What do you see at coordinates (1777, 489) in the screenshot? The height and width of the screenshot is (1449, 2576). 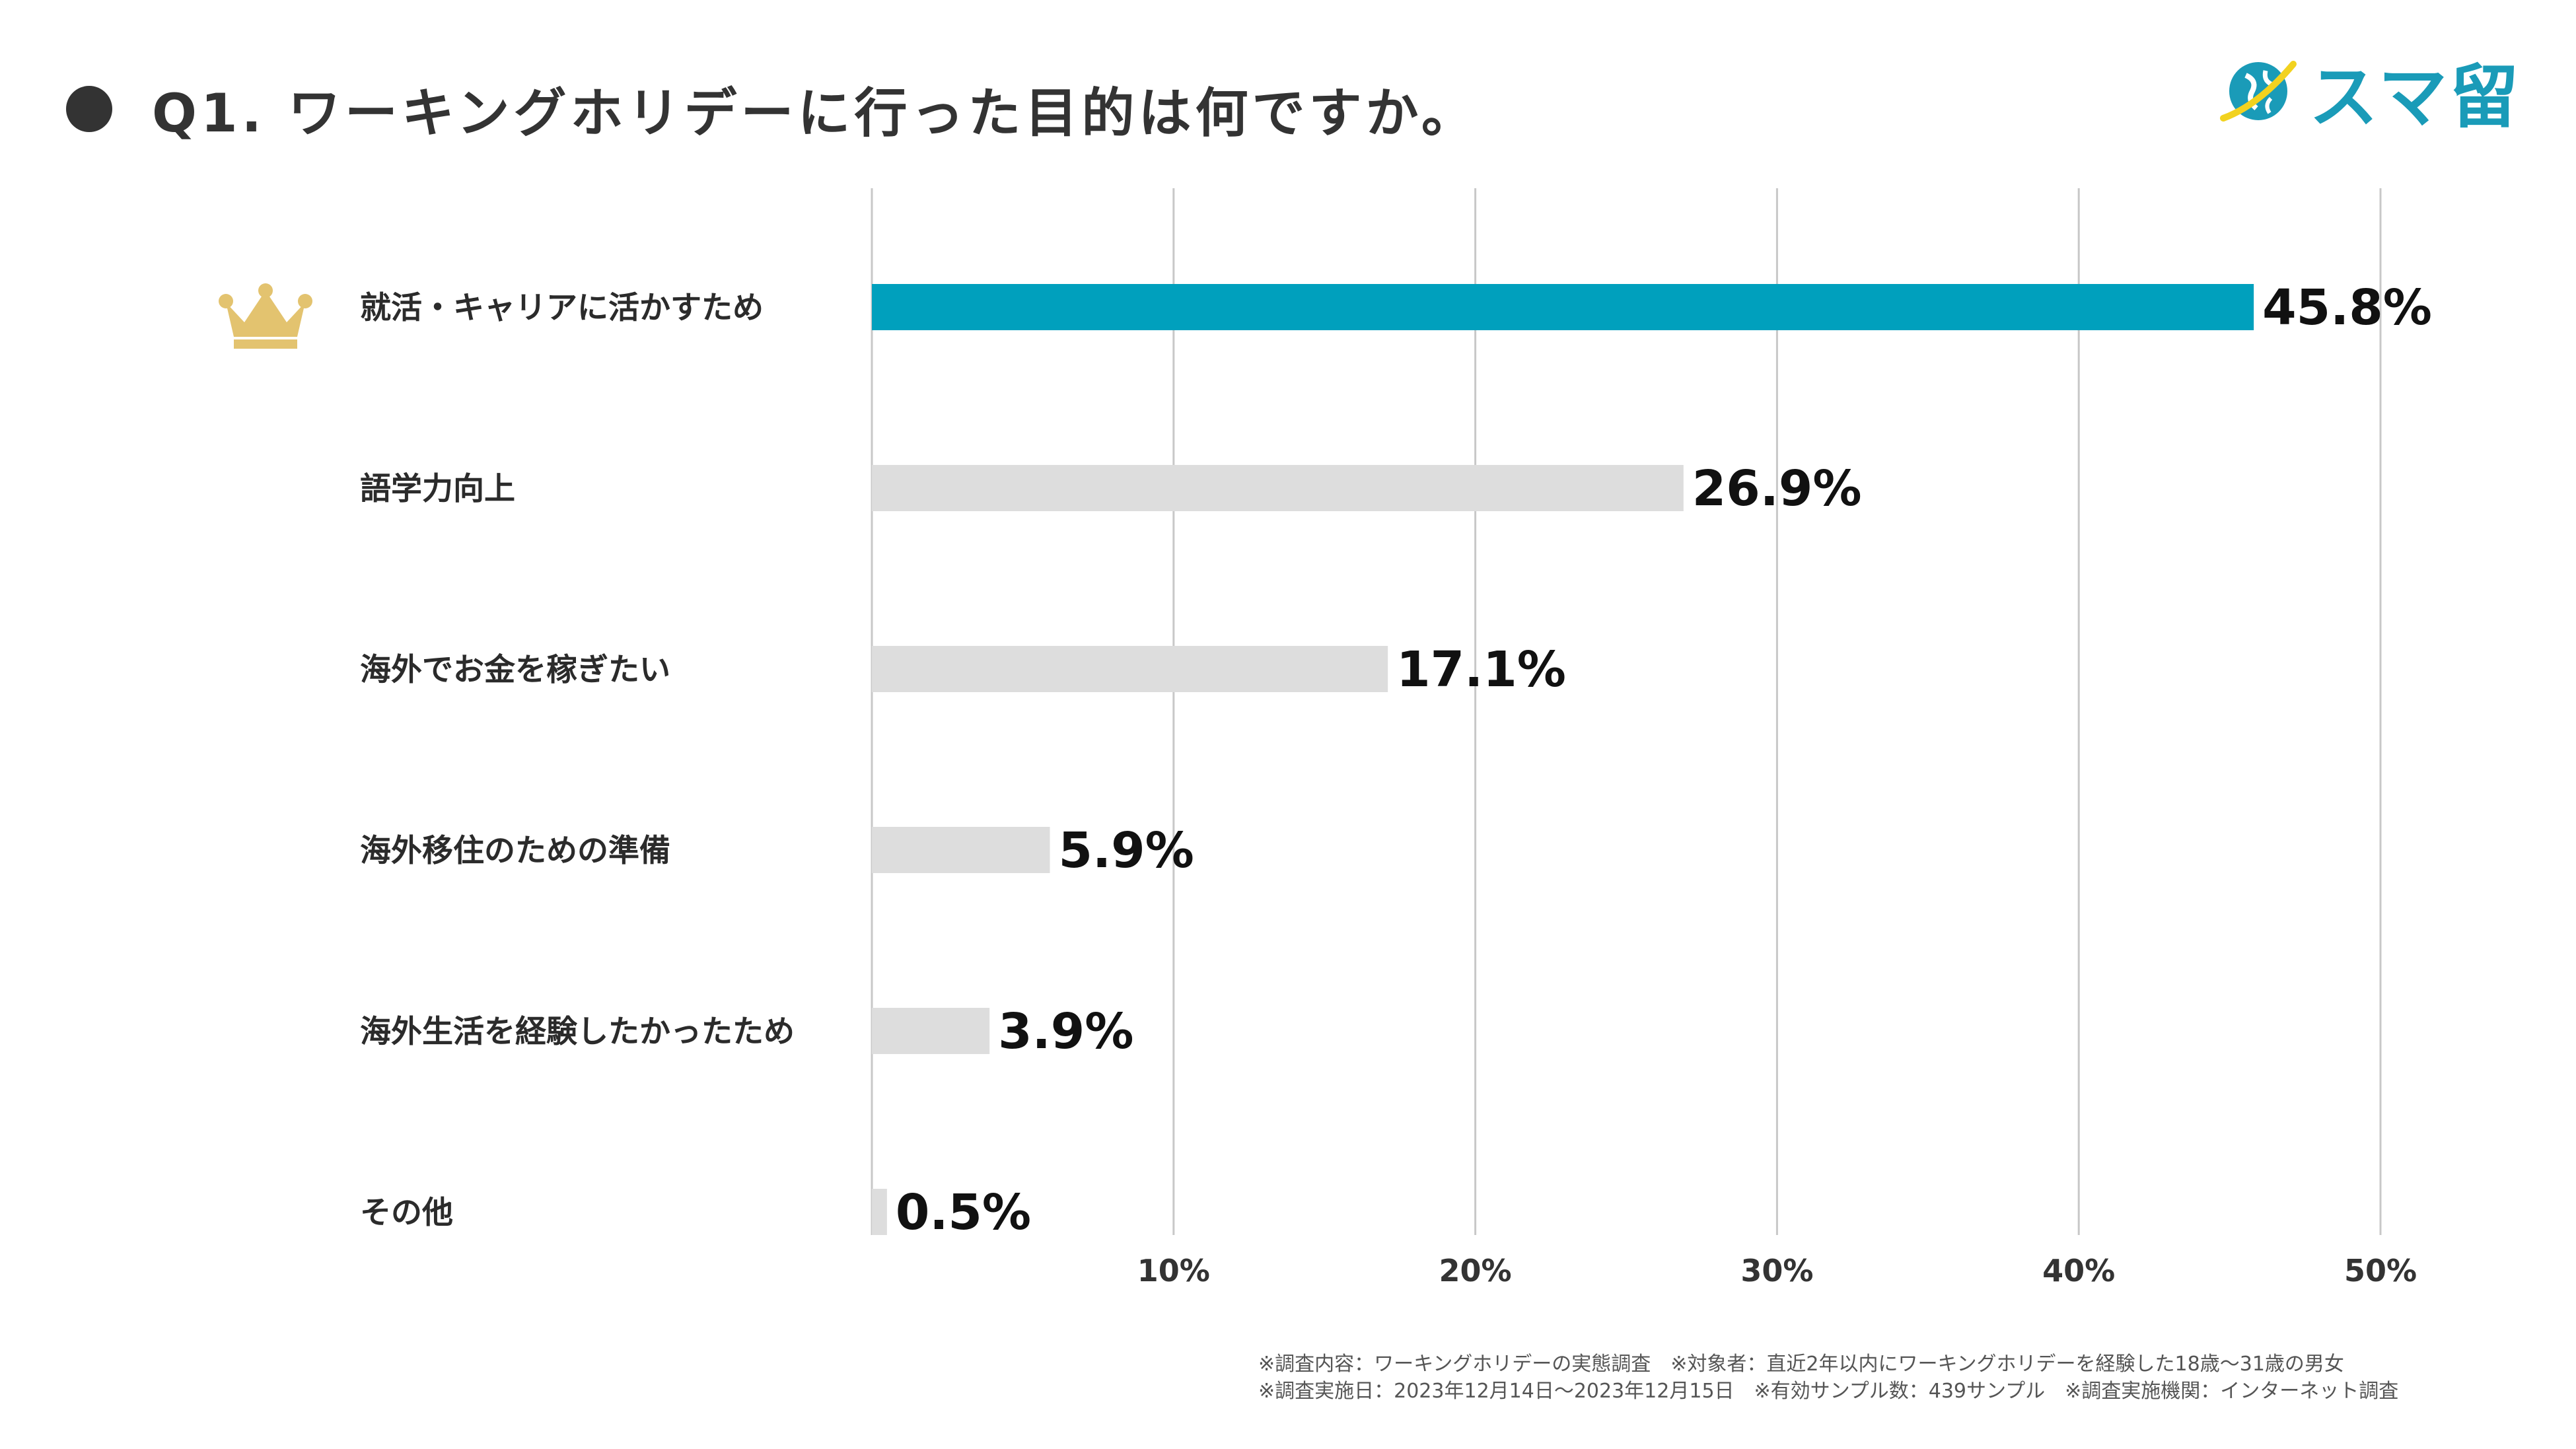 I see `value-label: 26.9%` at bounding box center [1777, 489].